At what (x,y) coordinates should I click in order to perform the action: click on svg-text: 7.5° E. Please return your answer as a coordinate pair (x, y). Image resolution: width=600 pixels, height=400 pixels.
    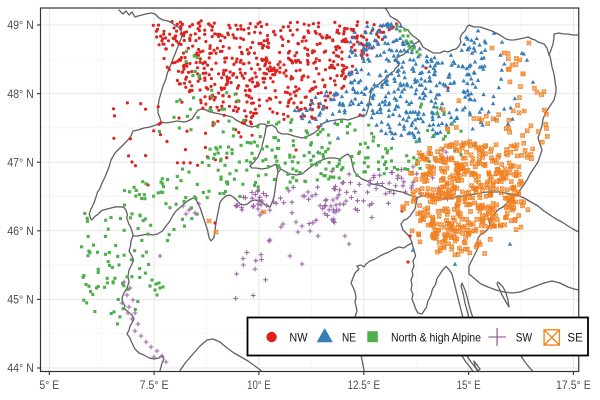
    Looking at the image, I should click on (154, 385).